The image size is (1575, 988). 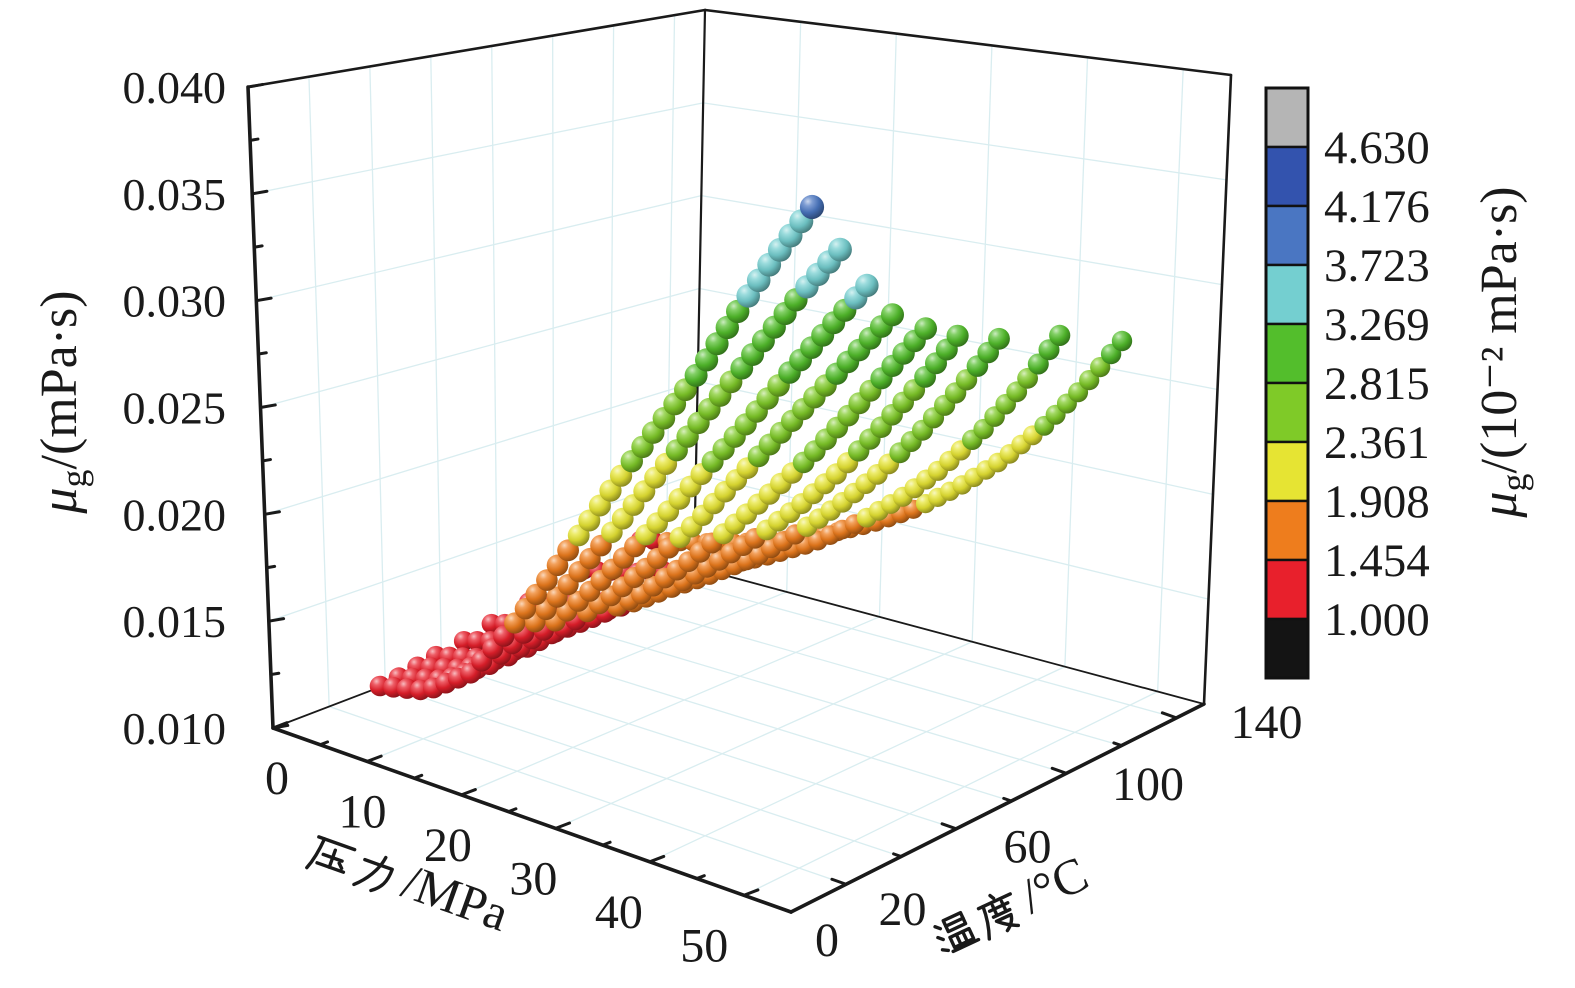 I want to click on x-tick-labels: 0 10 20 30 40 50, so click(x=496, y=862).